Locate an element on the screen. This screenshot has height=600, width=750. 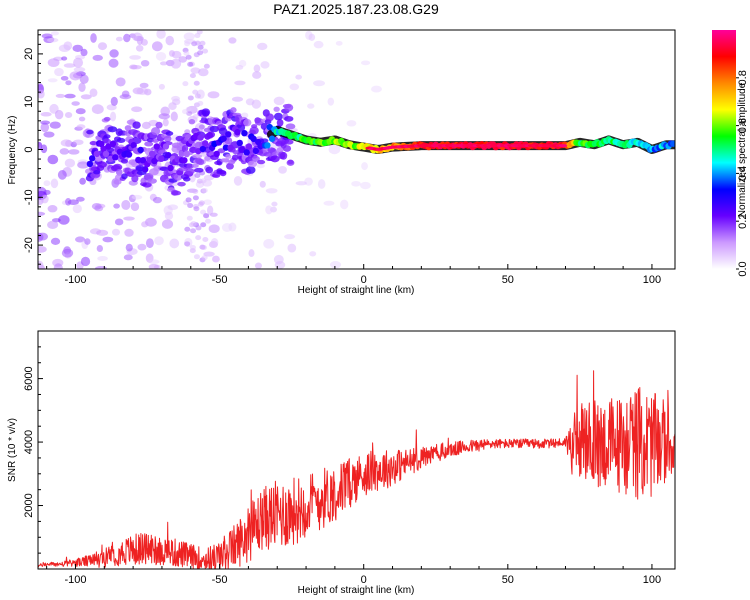
colorbar-ticks: 0.0 0.2 0.4 0.6 0.8 is located at coordinates (742, 173).